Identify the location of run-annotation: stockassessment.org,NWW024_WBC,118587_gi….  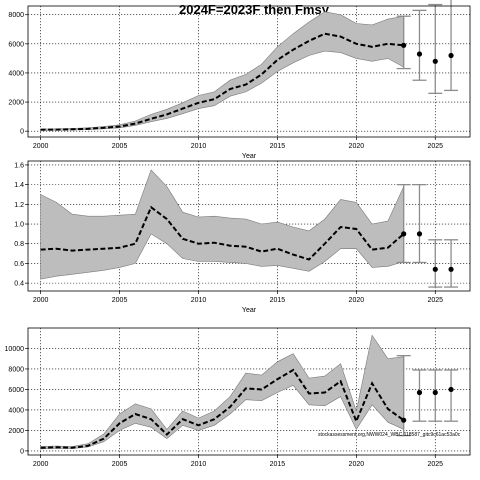
(389, 435).